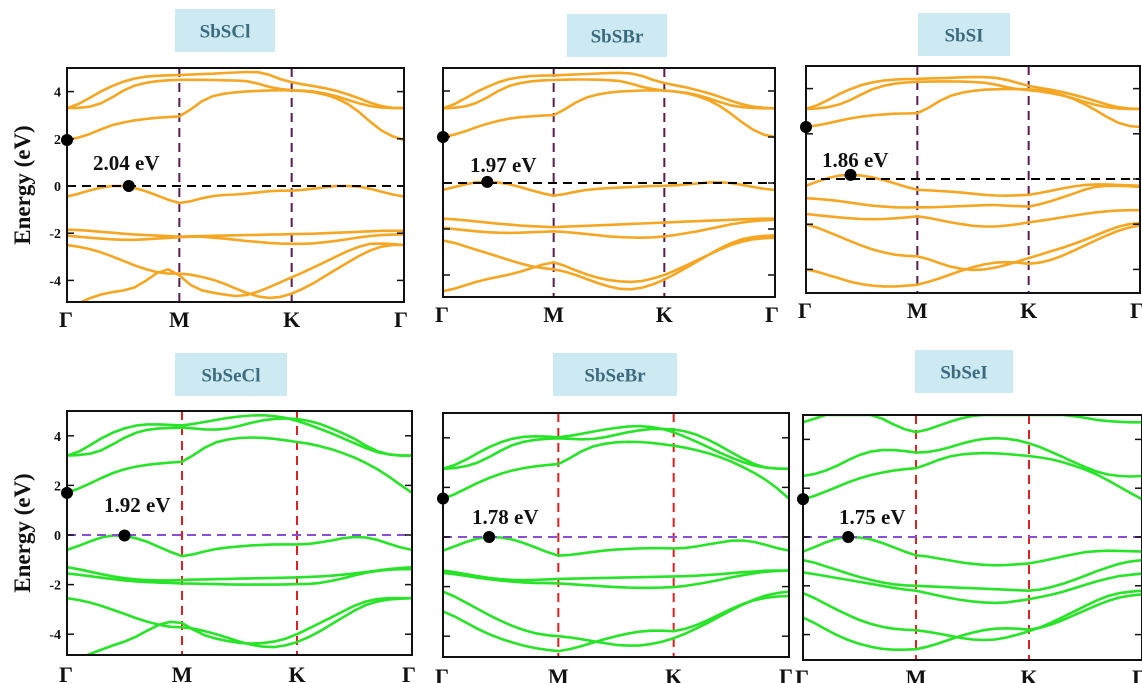 This screenshot has height=683, width=1142. I want to click on panel-SbSeI: SbSeI Γ M K Γ 1.75 eV, so click(968, 516).